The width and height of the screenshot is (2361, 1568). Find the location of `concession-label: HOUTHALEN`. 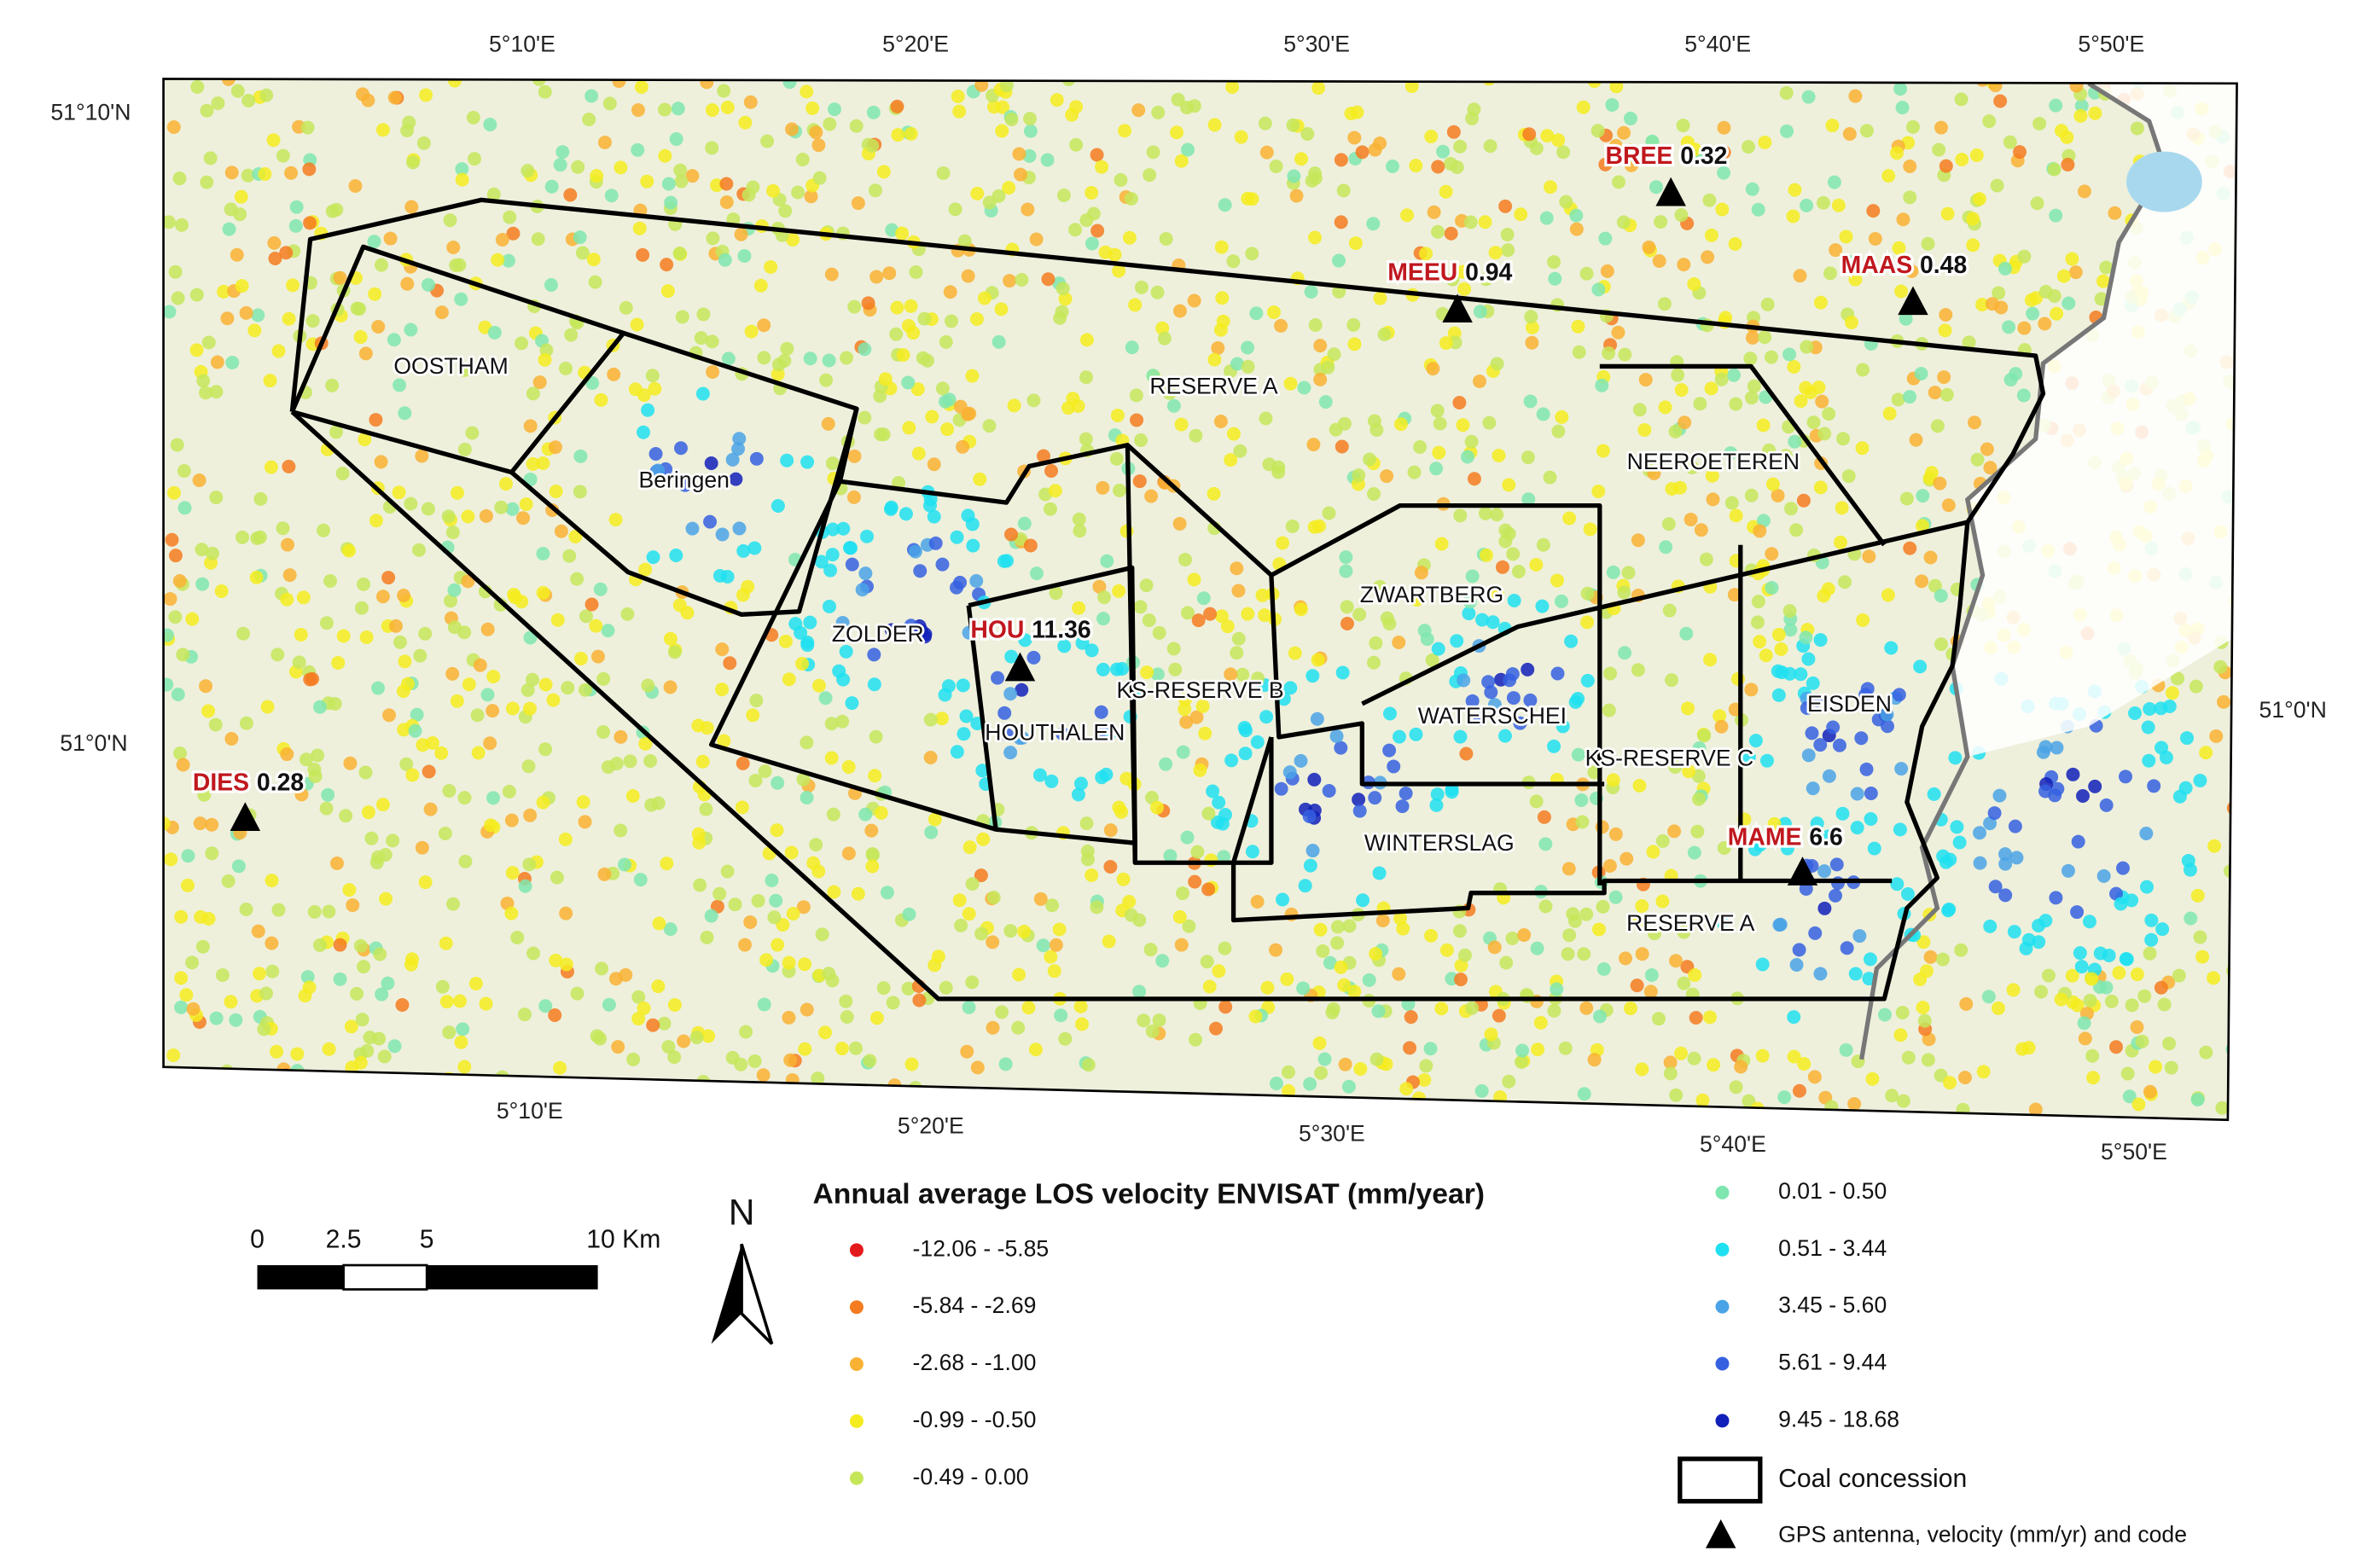

concession-label: HOUTHALEN is located at coordinates (1055, 732).